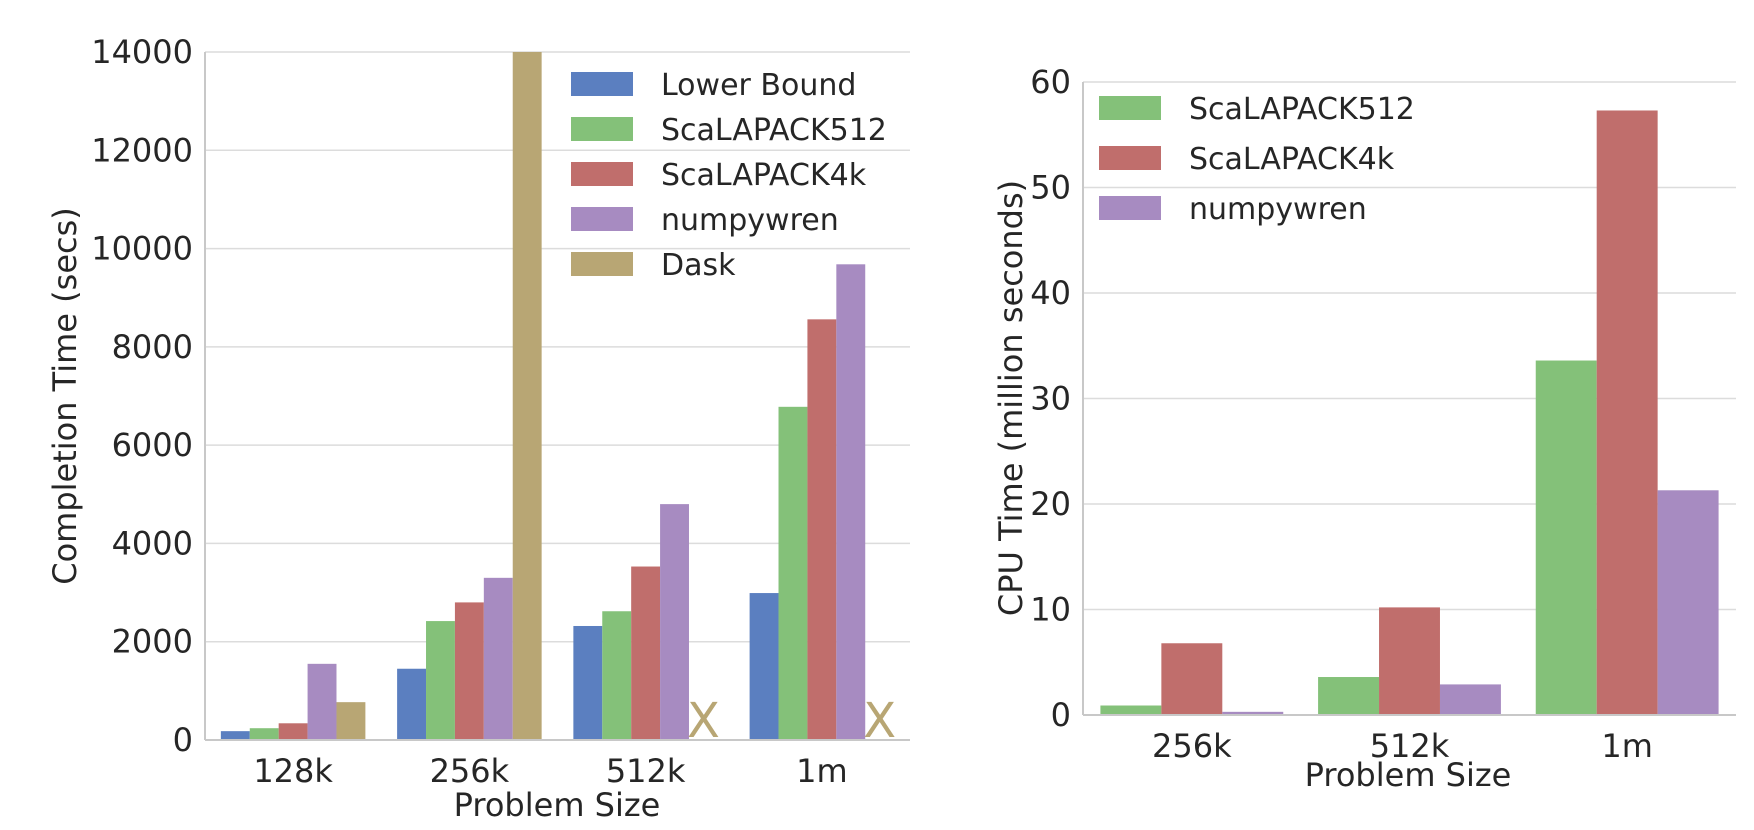 The width and height of the screenshot is (1754, 830). Describe the element at coordinates (698, 265) in the screenshot. I see `legend-label: Dask` at that location.